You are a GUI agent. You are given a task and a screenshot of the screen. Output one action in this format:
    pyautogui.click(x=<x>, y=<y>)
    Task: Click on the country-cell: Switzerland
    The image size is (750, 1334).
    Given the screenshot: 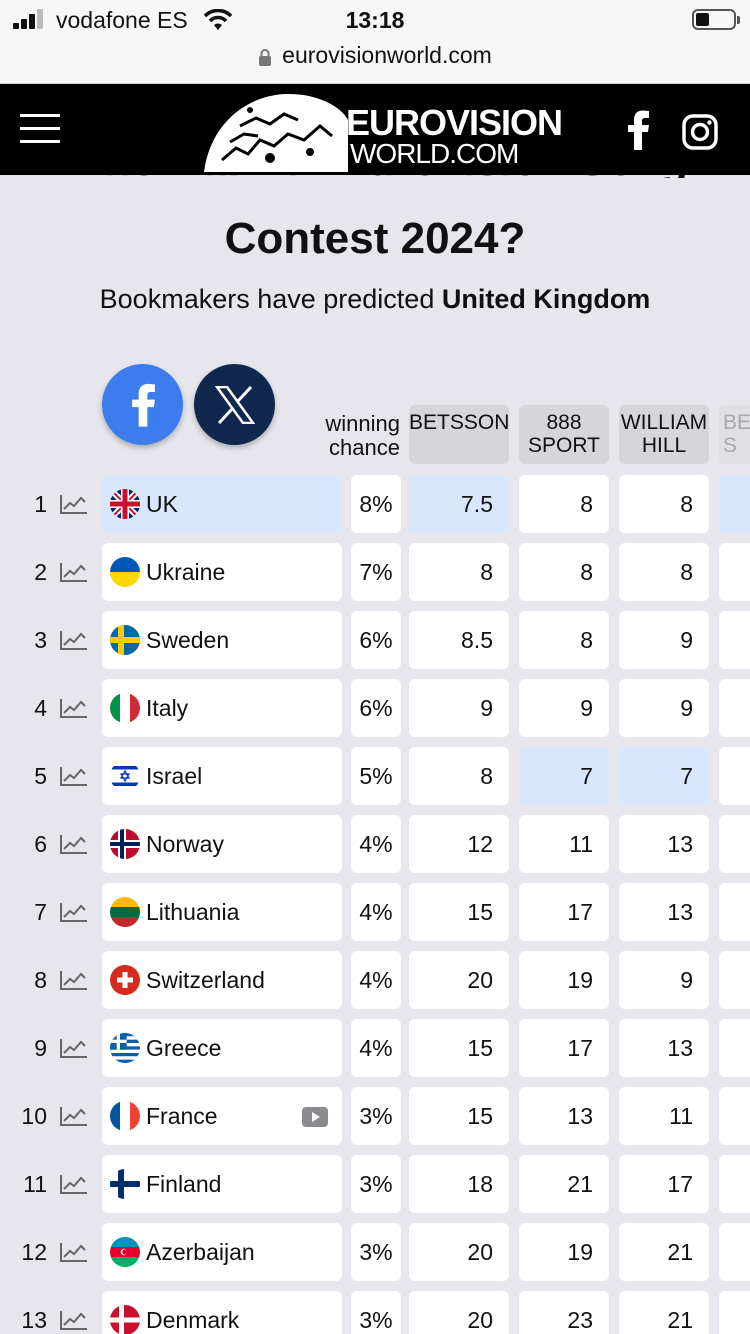 What is the action you would take?
    pyautogui.click(x=222, y=980)
    